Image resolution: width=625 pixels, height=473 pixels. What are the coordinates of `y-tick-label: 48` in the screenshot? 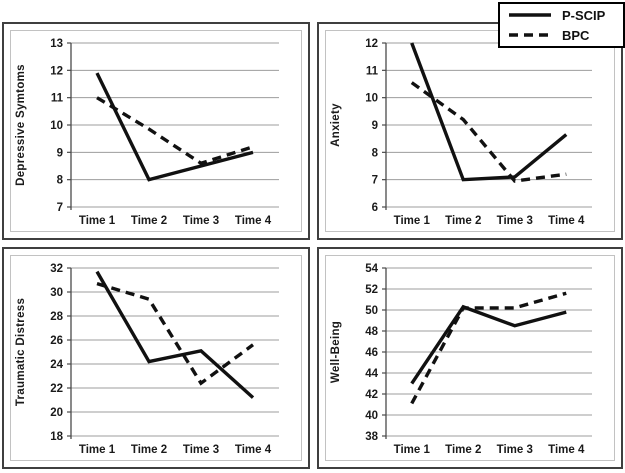 It's located at (371, 332).